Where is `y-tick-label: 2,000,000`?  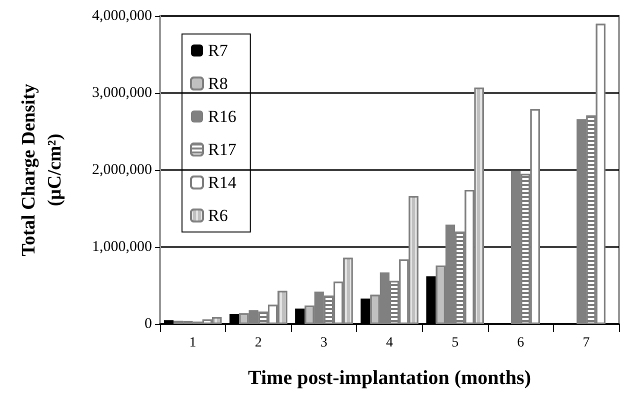
y-tick-label: 2,000,000 is located at coordinates (122, 170).